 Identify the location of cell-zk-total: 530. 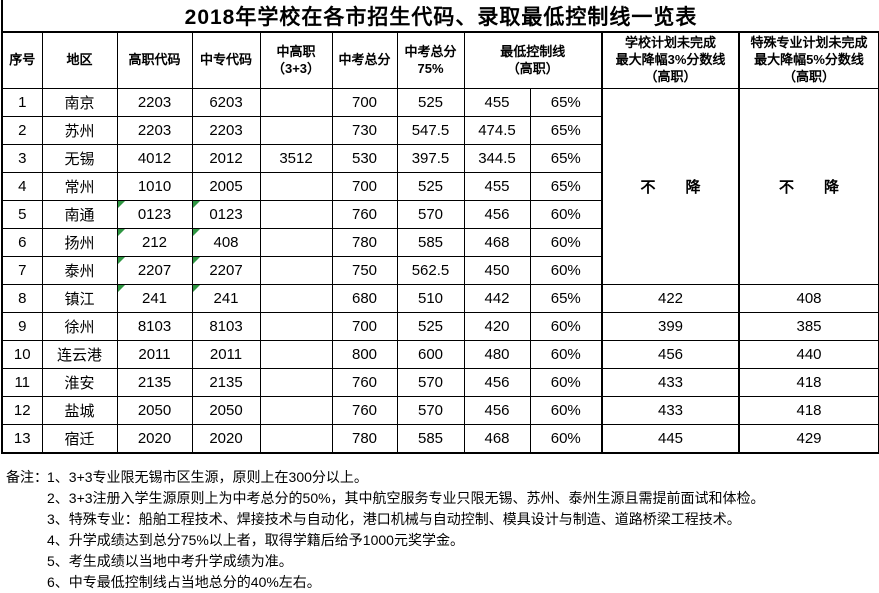
(364, 158).